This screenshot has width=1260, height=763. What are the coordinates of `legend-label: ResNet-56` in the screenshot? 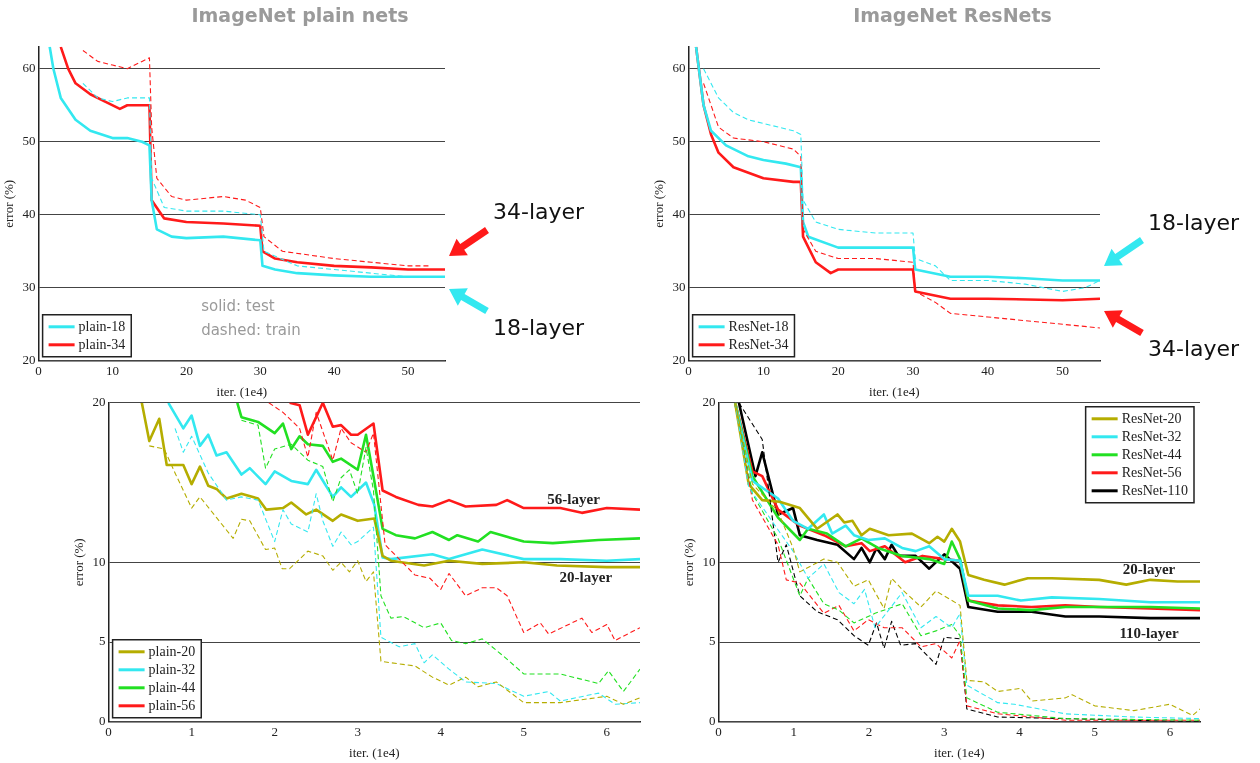 It's located at (1151, 473).